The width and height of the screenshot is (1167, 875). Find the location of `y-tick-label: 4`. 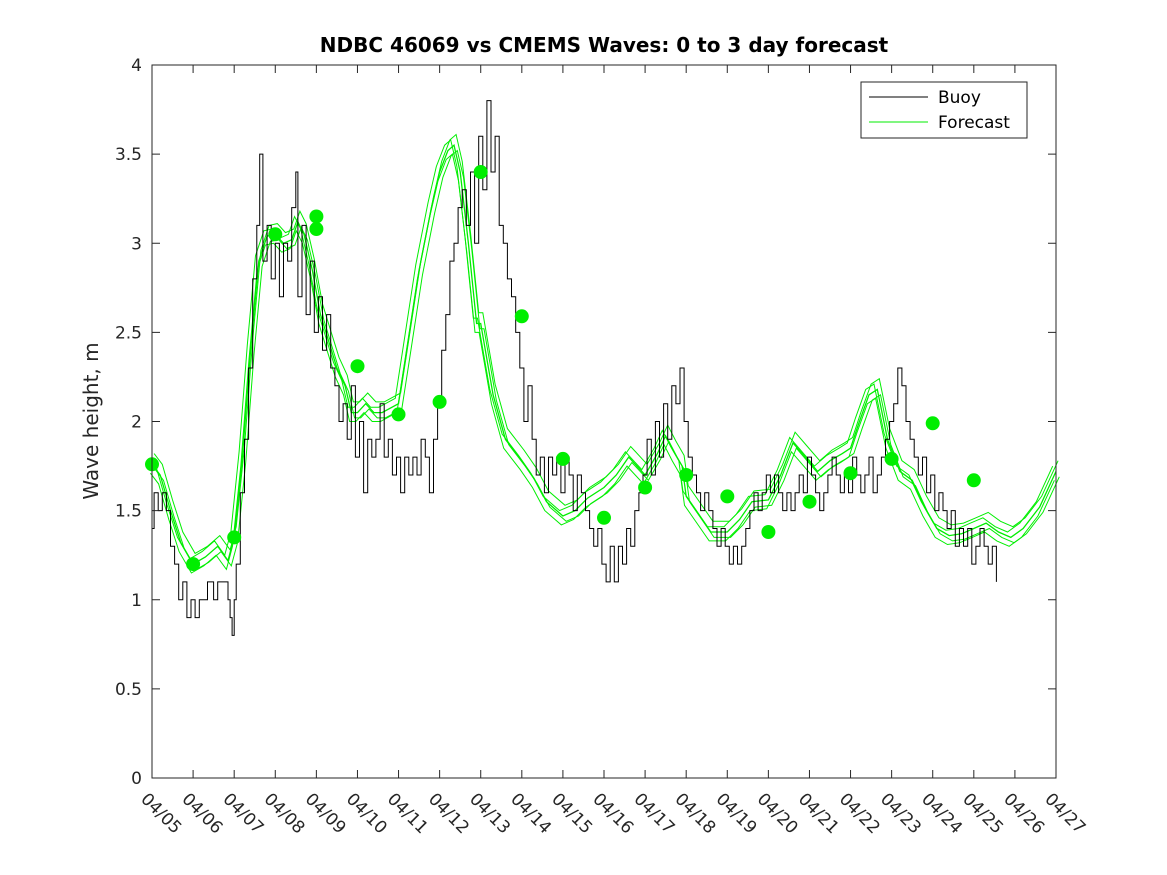

y-tick-label: 4 is located at coordinates (136, 66).